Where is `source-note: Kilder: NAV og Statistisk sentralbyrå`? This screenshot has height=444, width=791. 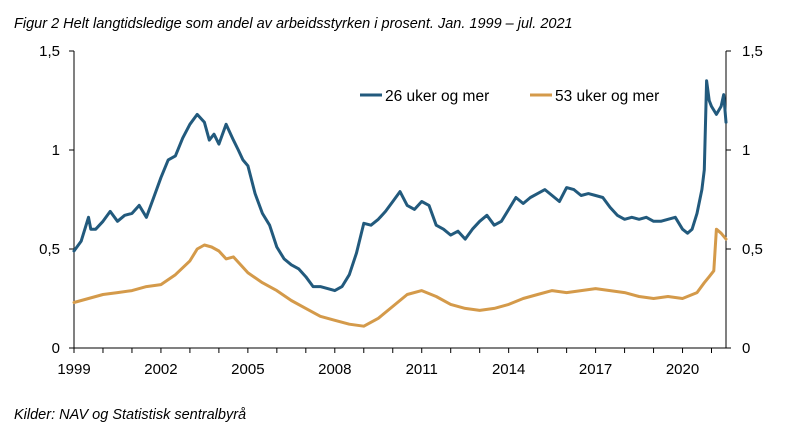 source-note: Kilder: NAV og Statistisk sentralbyrå is located at coordinates (130, 415).